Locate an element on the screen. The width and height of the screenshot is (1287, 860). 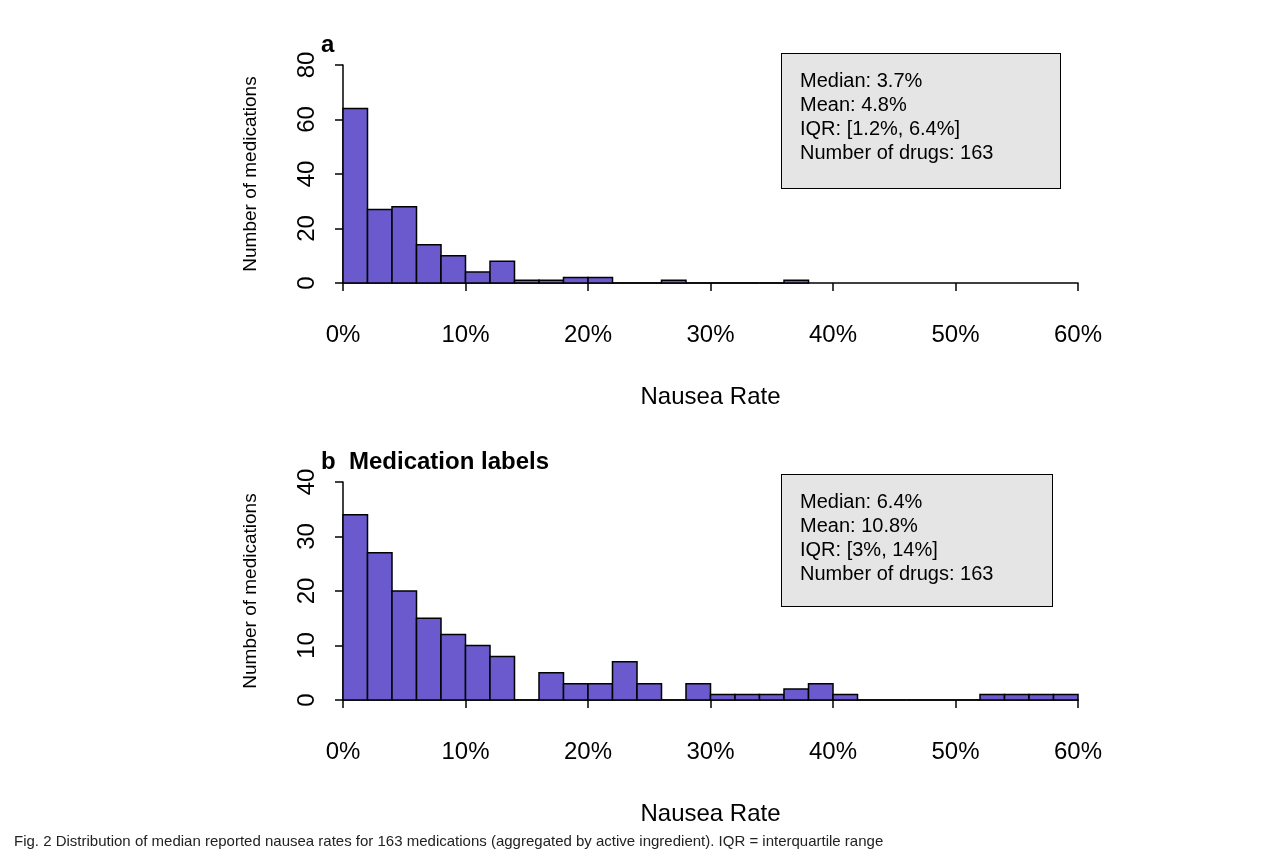
annotation: IQR: [1.2%, 6.4%] is located at coordinates (881, 128).